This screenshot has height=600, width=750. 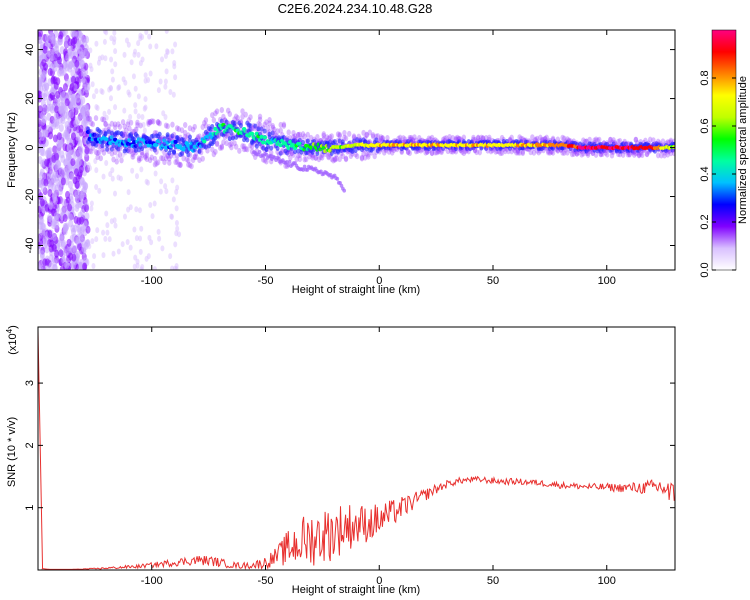 What do you see at coordinates (9, 330) in the screenshot?
I see `snr-multiplier-exponent: 4` at bounding box center [9, 330].